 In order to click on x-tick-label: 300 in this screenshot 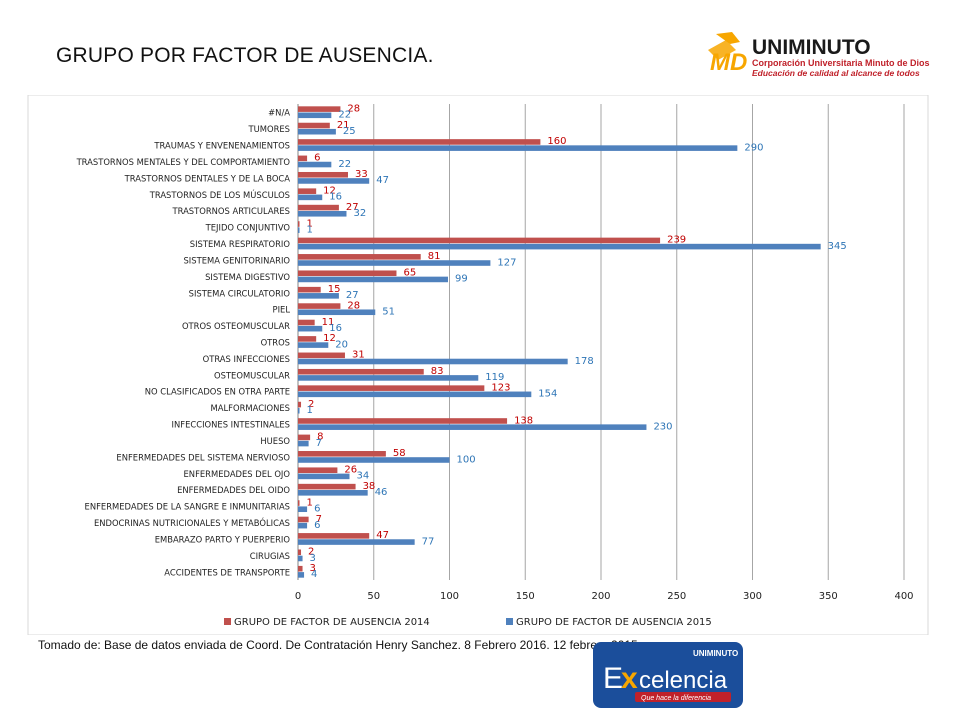, I will do `click(752, 596)`.